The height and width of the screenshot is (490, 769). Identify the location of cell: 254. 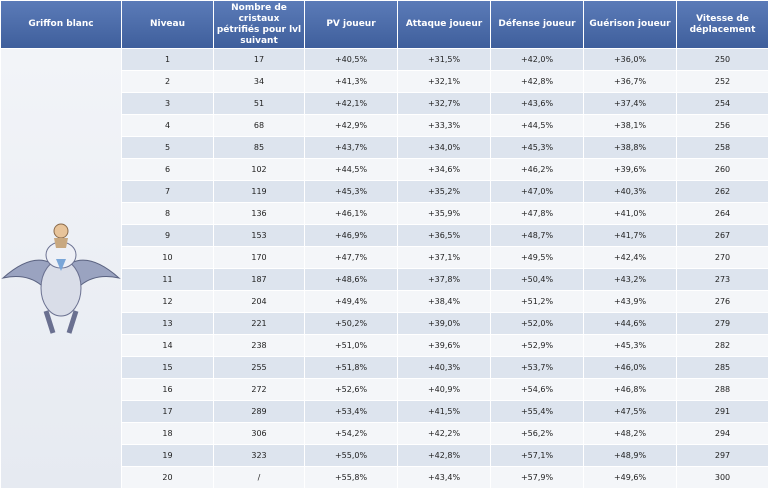
(722, 103).